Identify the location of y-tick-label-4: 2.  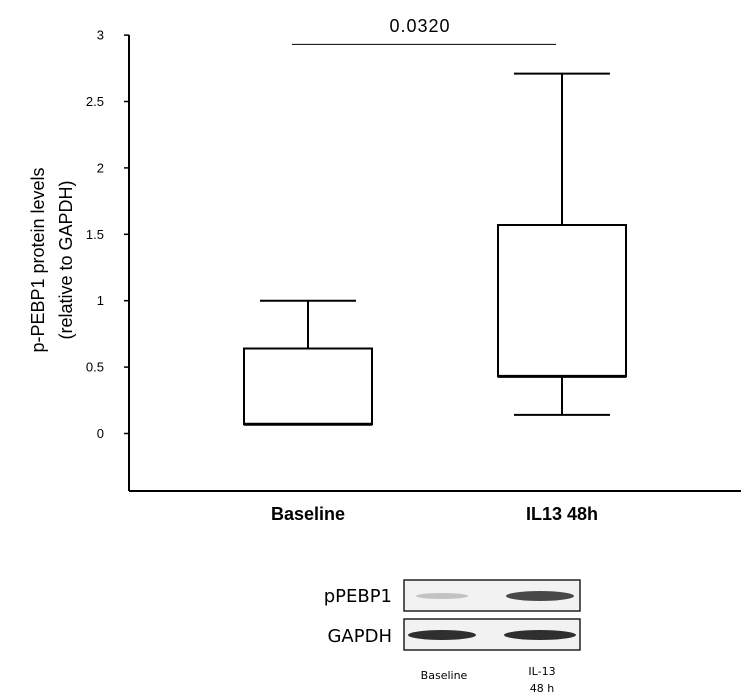
(100, 167).